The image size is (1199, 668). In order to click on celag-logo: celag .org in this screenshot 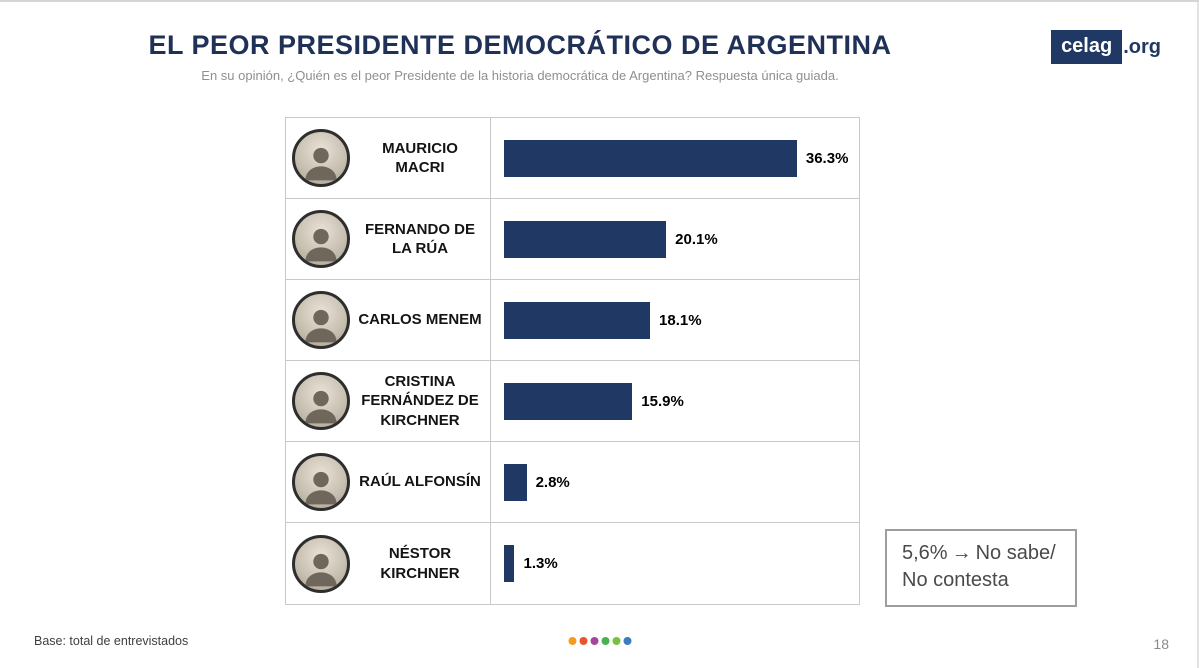, I will do `click(1106, 47)`.